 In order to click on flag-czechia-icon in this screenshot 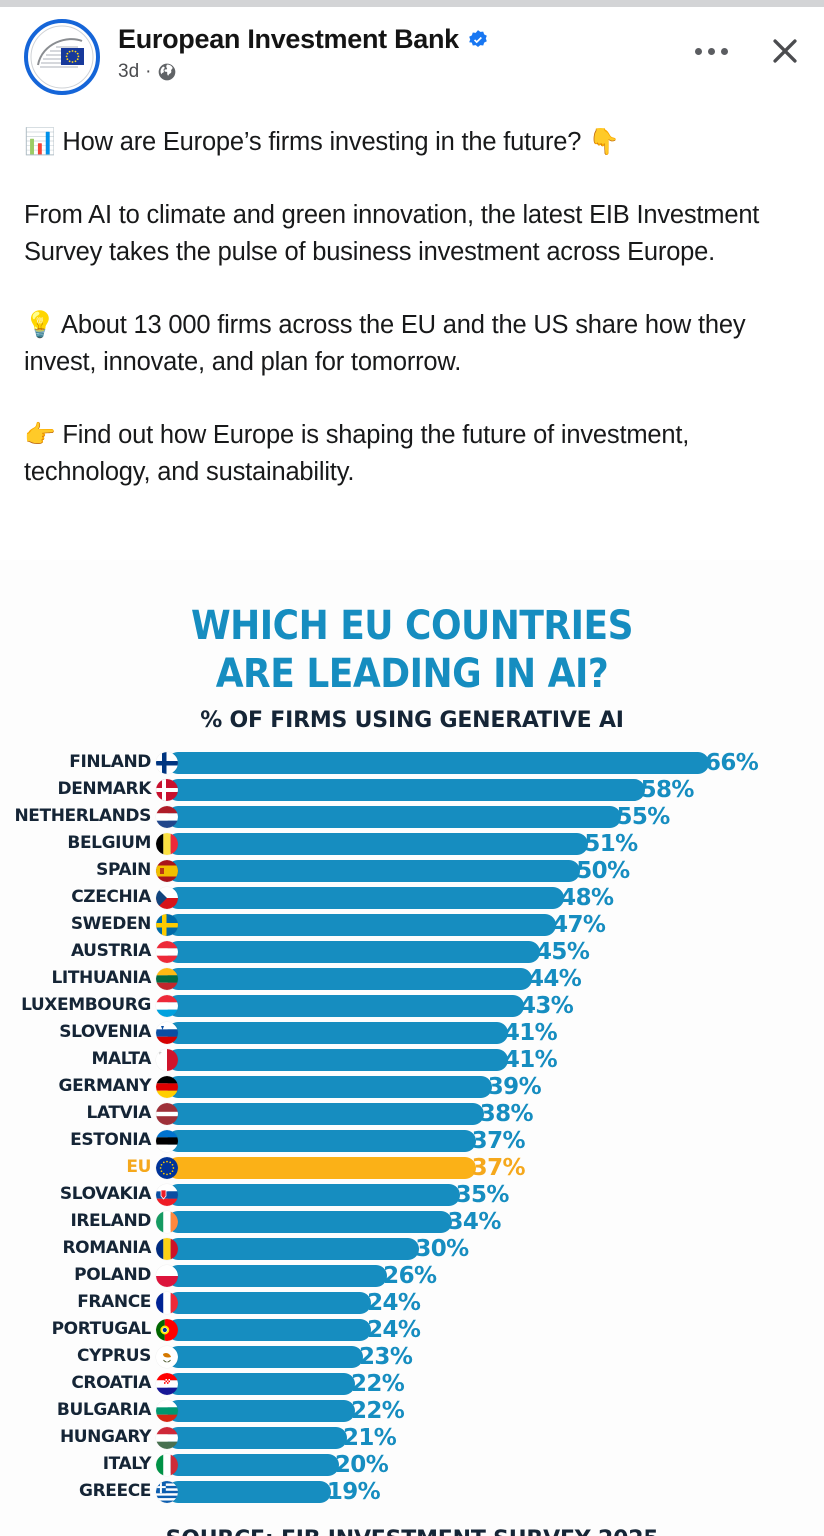, I will do `click(167, 897)`.